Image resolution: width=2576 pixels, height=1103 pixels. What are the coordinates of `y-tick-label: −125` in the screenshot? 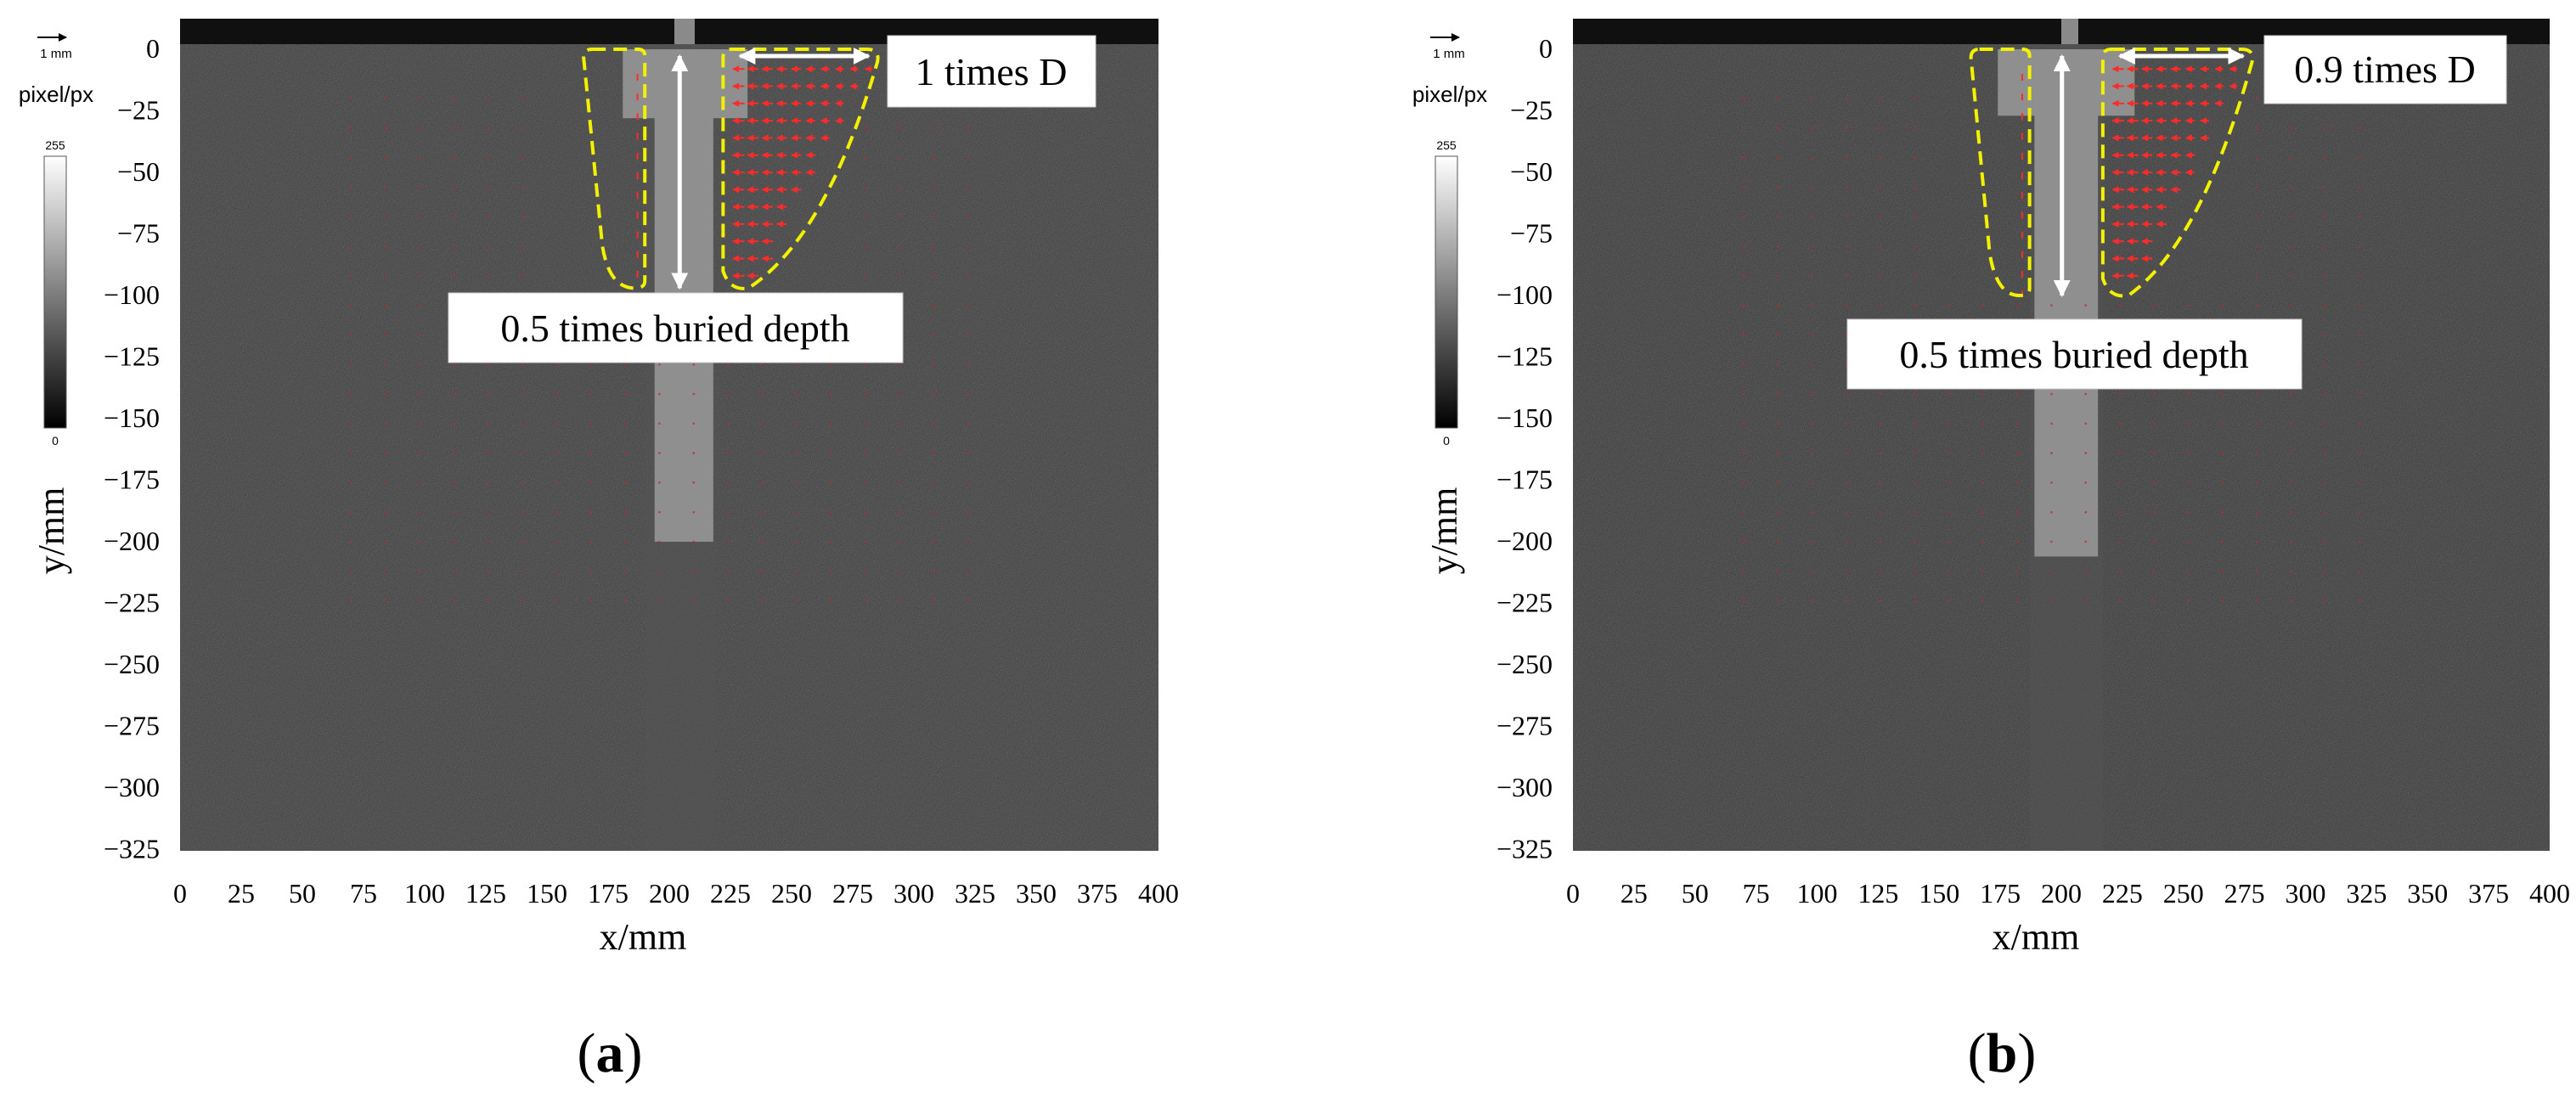 It's located at (1525, 357).